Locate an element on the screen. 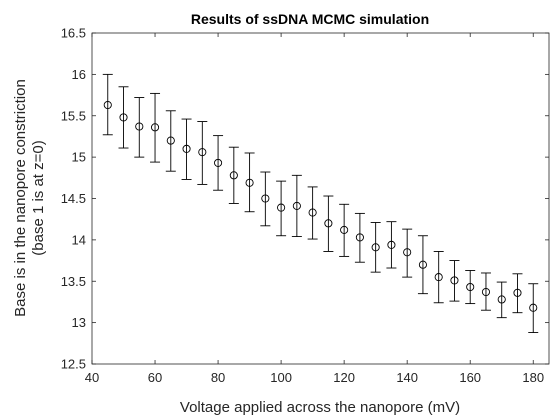 Image resolution: width=560 pixels, height=420 pixels. y-tick-label: 14.5 is located at coordinates (73, 198).